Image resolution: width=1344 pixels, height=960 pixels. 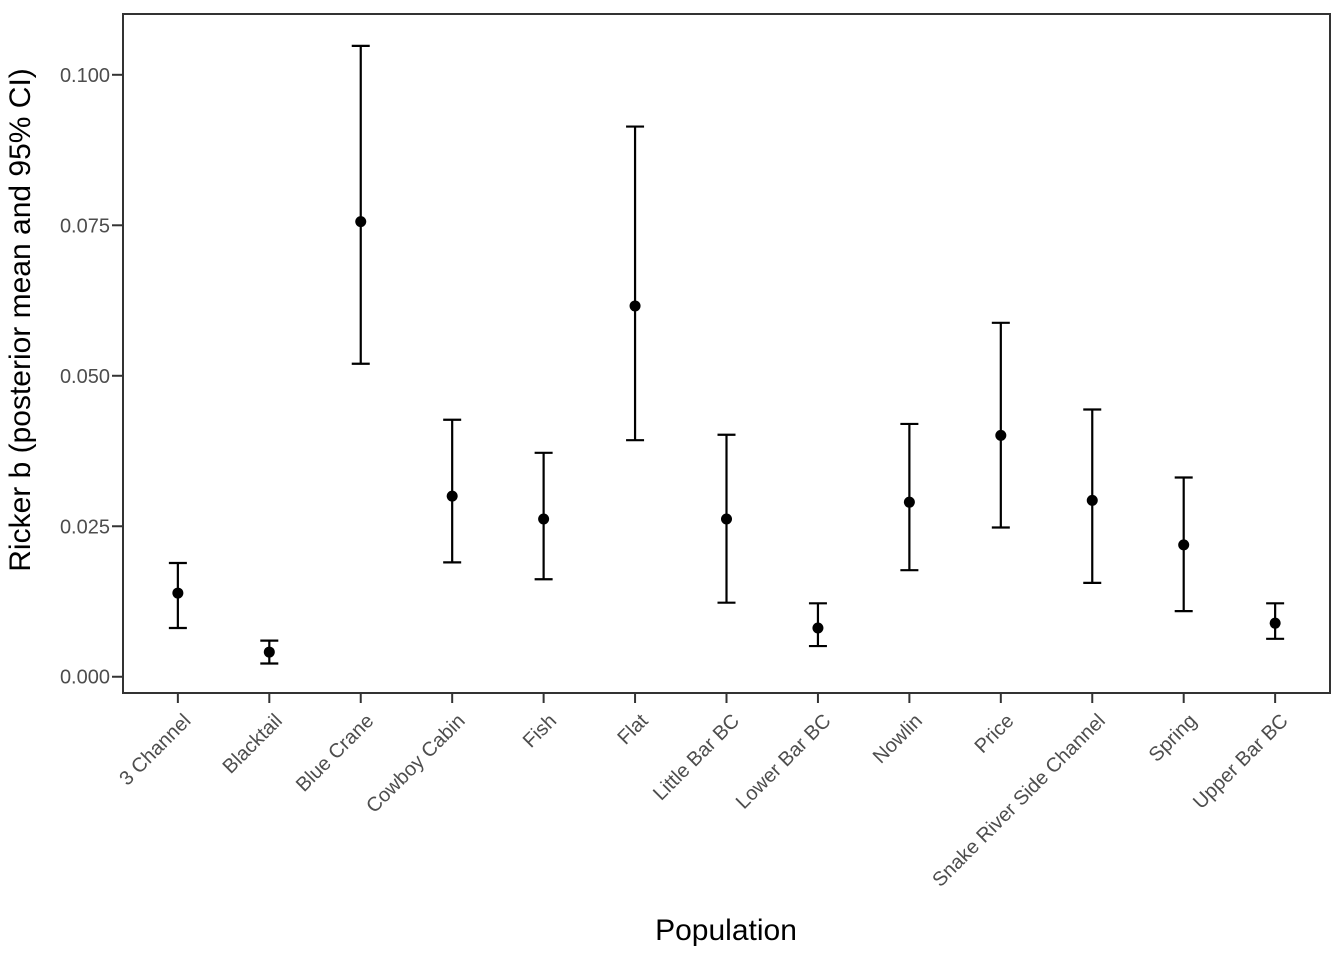 I want to click on y-axis-tick-label: 0.000, so click(x=85, y=678).